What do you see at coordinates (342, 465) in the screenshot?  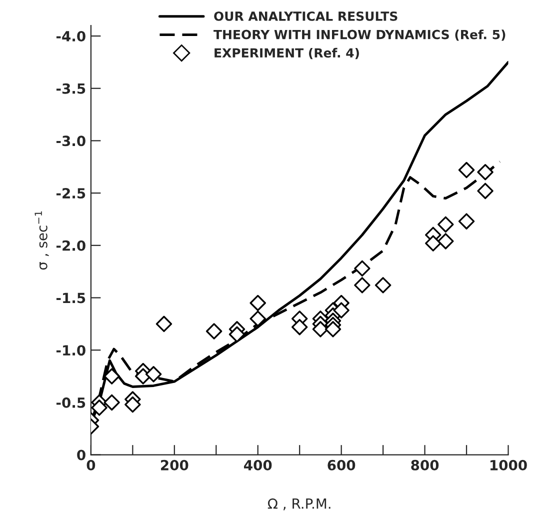 I see `x-tick-label: 600` at bounding box center [342, 465].